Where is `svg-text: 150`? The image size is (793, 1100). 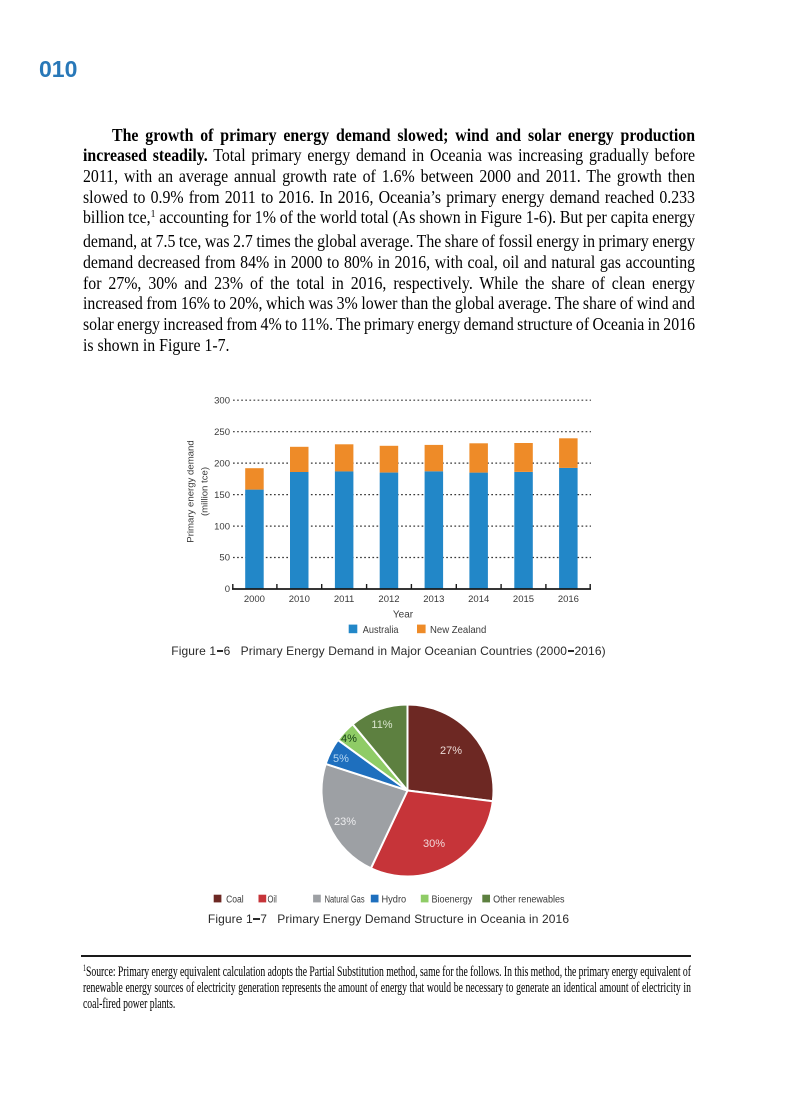 svg-text: 150 is located at coordinates (222, 495).